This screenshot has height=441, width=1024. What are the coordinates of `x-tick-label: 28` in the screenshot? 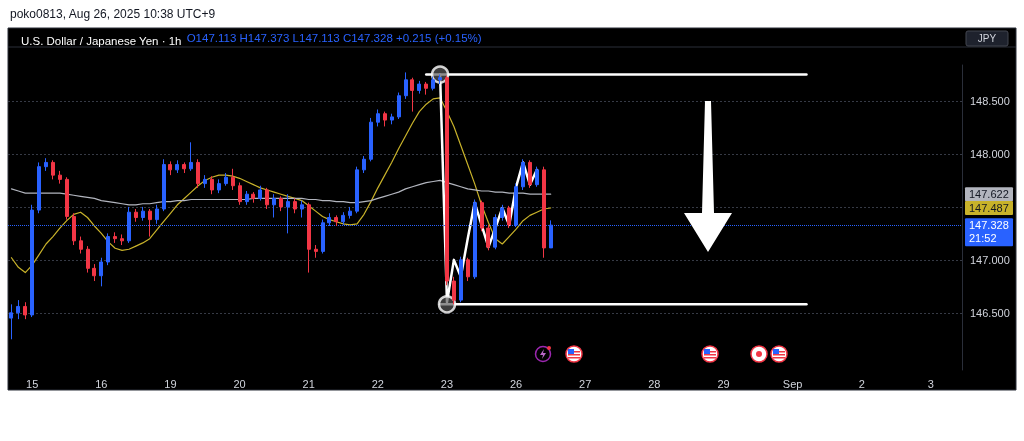 It's located at (654, 383).